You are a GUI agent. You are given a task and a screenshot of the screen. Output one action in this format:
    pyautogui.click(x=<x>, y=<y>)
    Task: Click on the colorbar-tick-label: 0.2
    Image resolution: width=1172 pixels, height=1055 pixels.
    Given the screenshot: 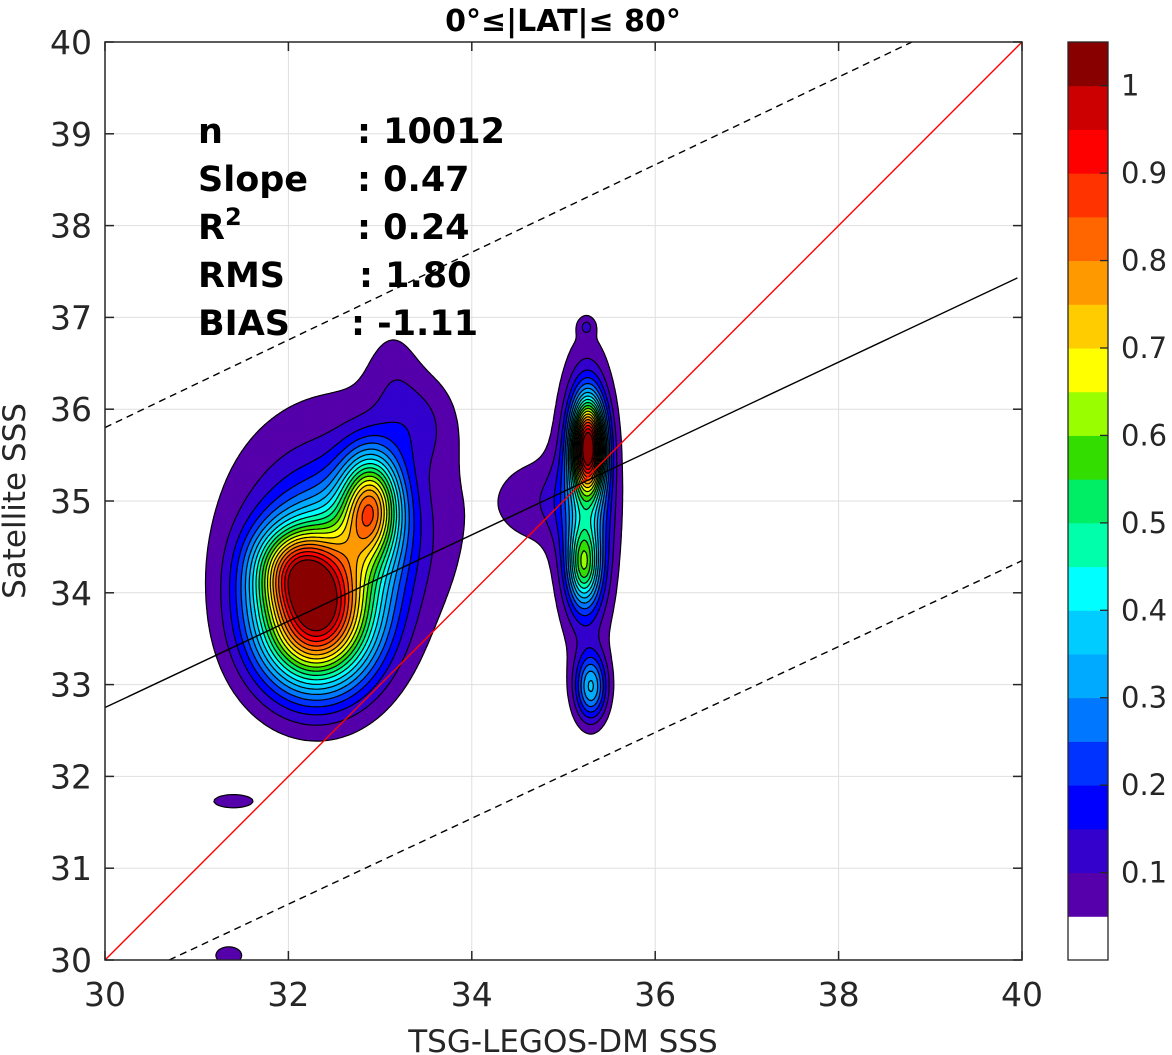 What is the action you would take?
    pyautogui.click(x=1144, y=785)
    